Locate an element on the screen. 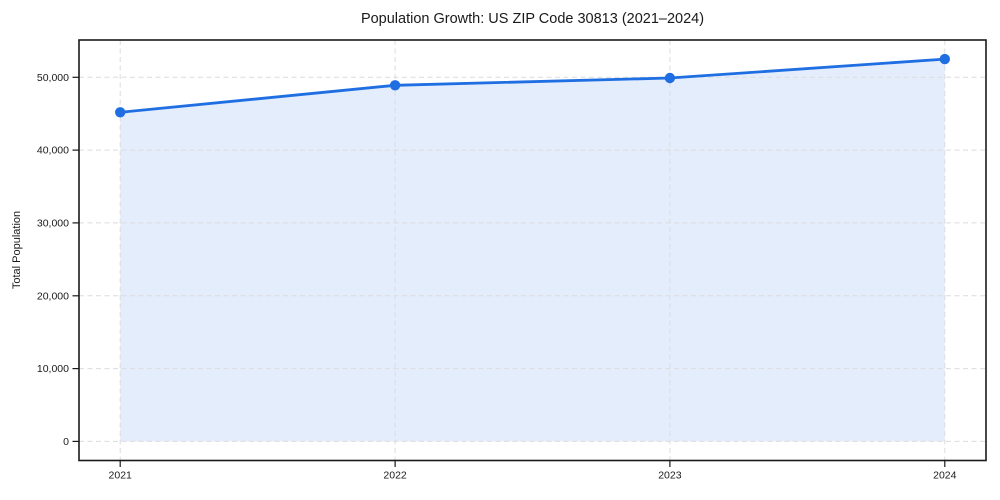  y-axis-label: Total Population is located at coordinates (17, 250).